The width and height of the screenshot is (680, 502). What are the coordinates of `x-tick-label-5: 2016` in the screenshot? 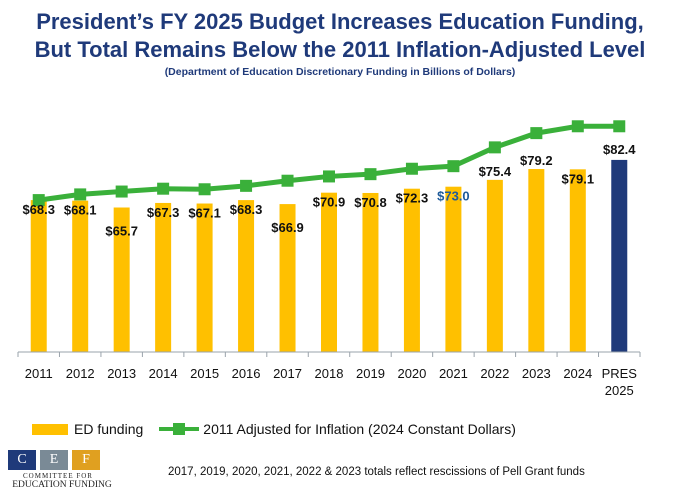 It's located at (246, 373).